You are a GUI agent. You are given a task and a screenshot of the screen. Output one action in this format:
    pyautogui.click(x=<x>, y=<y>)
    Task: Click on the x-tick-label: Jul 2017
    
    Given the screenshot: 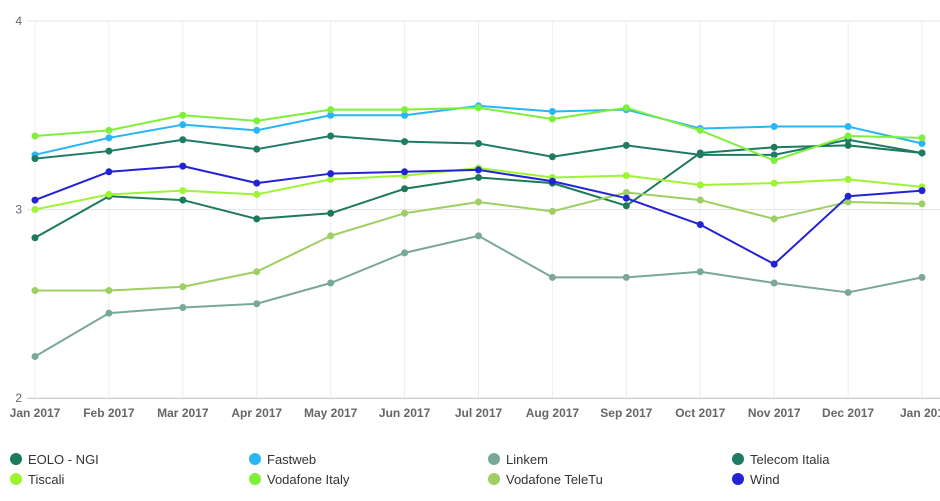 What is the action you would take?
    pyautogui.click(x=479, y=413)
    